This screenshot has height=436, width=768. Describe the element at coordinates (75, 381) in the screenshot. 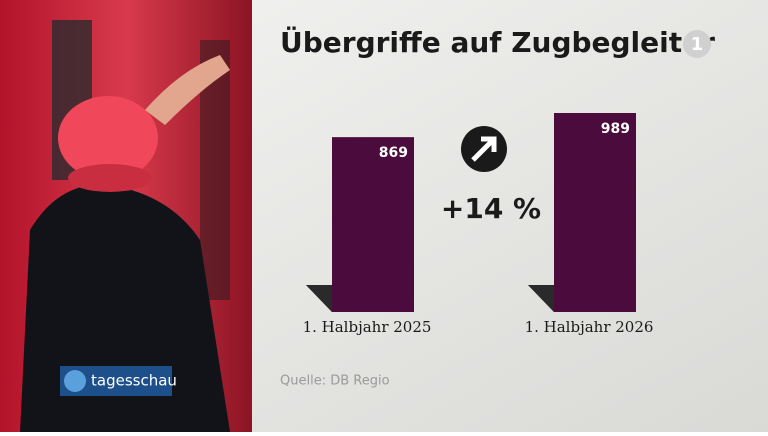

I see `brand-globe` at that location.